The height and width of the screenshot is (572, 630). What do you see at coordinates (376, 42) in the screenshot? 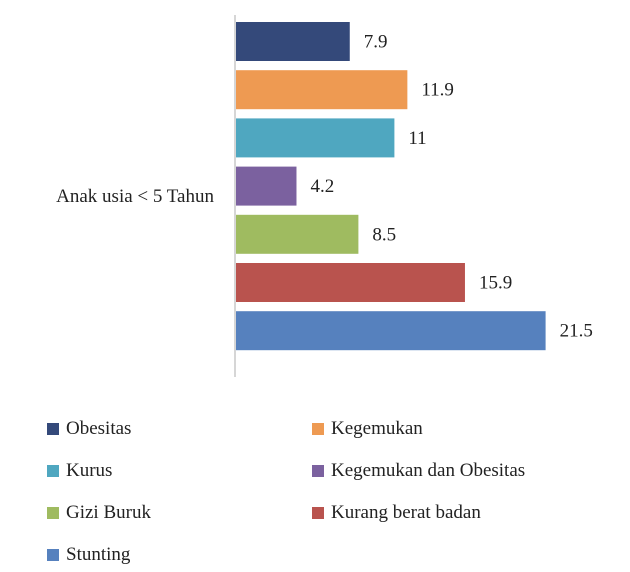
I see `data-label-obesitas: 7.9` at bounding box center [376, 42].